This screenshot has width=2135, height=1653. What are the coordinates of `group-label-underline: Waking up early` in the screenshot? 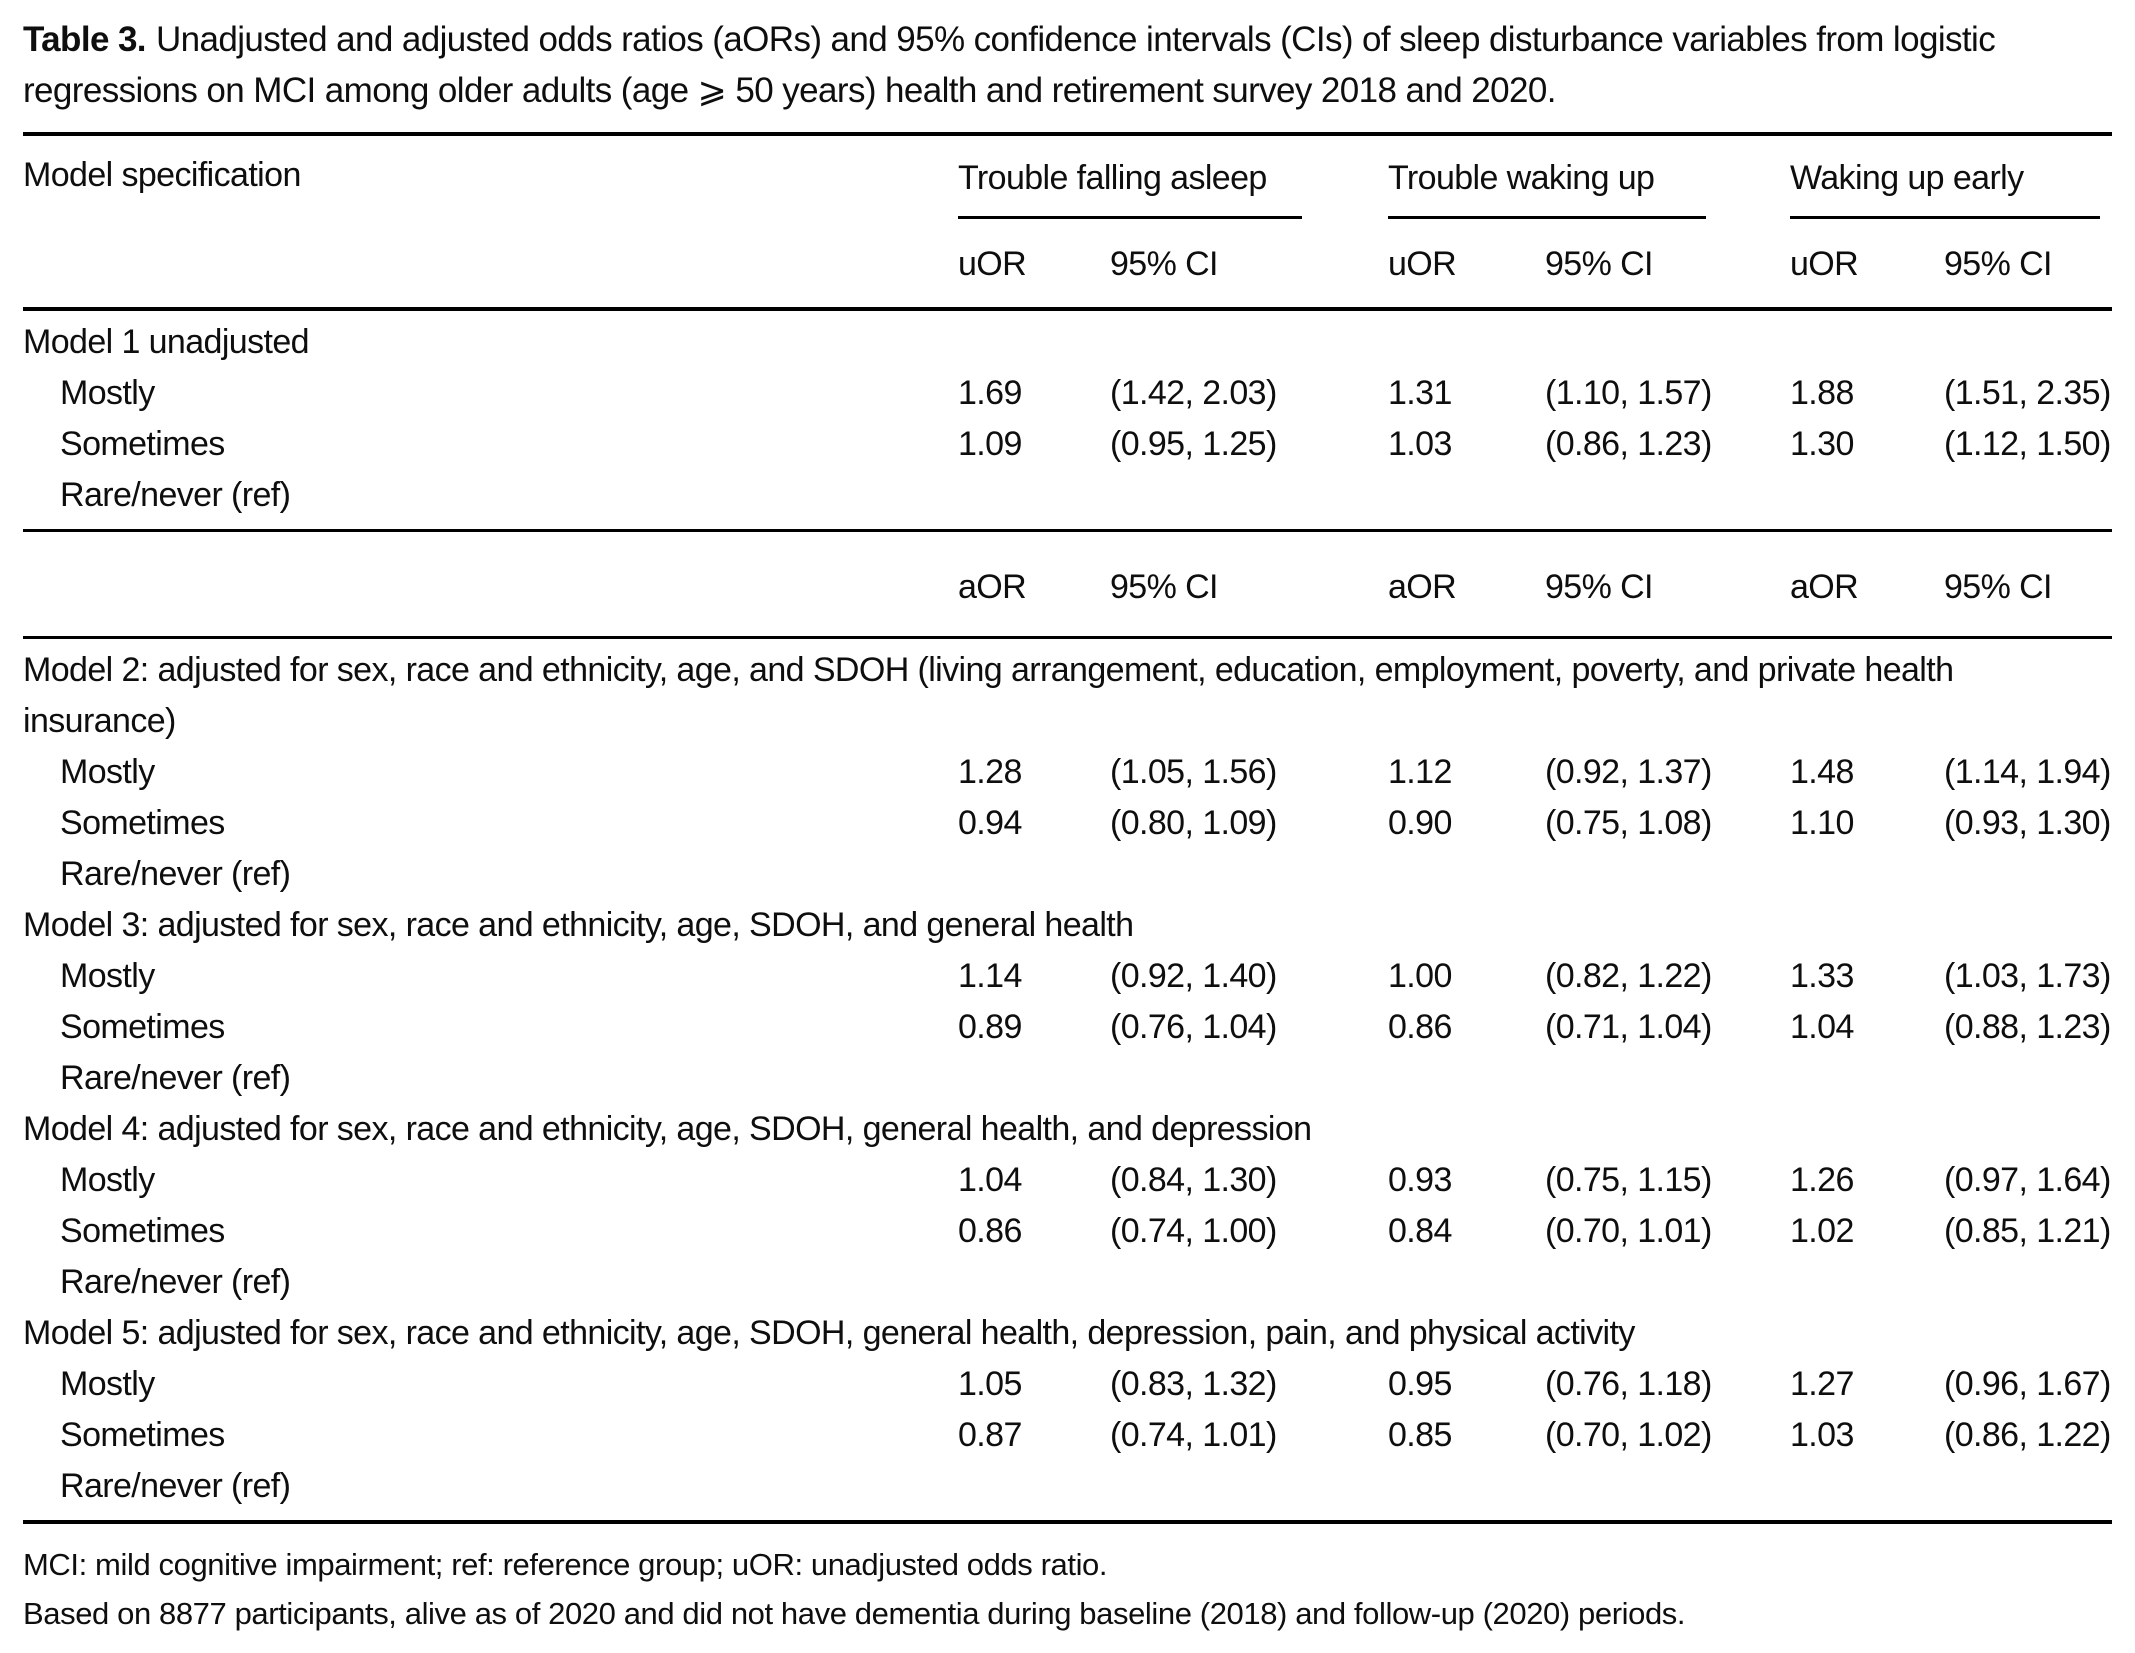 It's located at (1945, 187).